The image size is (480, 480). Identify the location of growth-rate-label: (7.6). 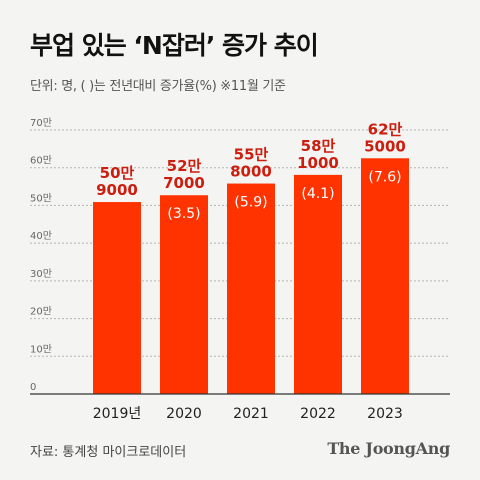
(384, 177).